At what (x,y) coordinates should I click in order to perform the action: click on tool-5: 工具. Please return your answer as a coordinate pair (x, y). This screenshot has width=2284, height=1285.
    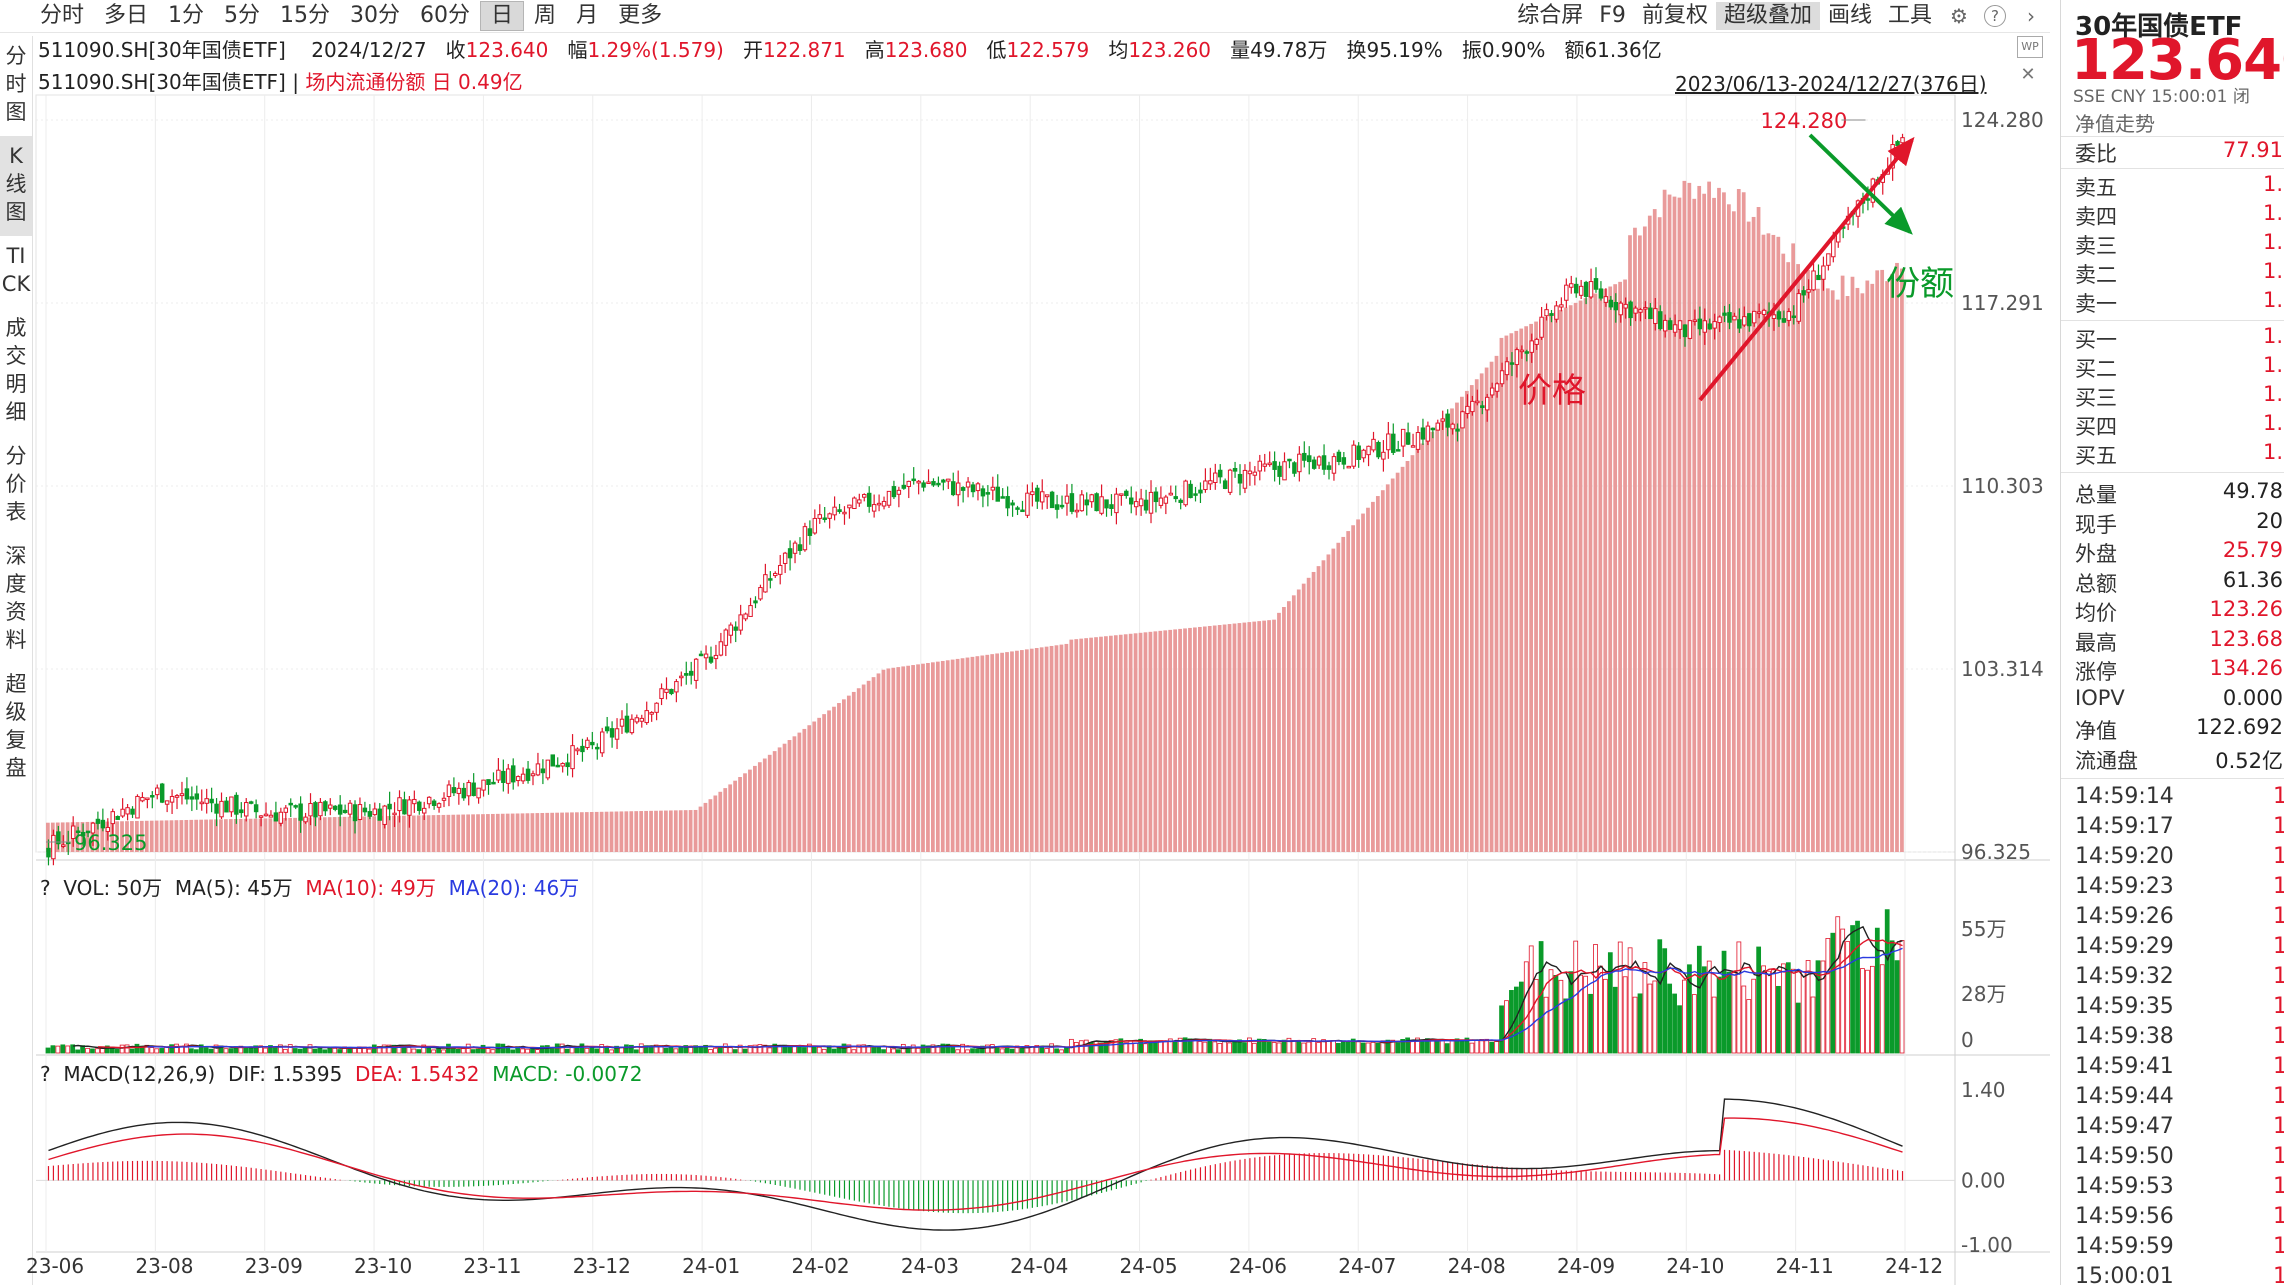
    Looking at the image, I should click on (1909, 15).